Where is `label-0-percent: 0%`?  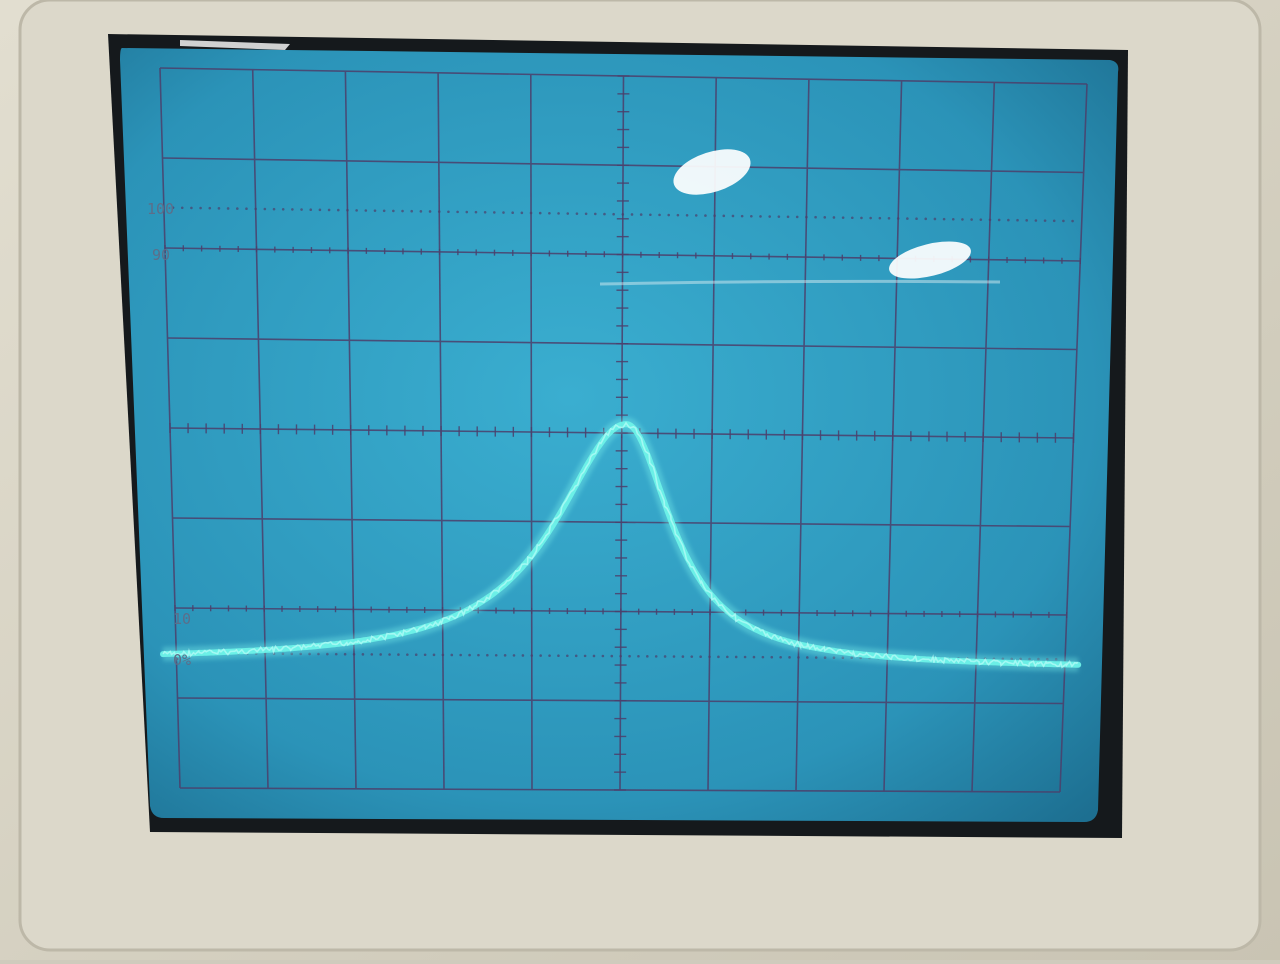 label-0-percent: 0% is located at coordinates (182, 660).